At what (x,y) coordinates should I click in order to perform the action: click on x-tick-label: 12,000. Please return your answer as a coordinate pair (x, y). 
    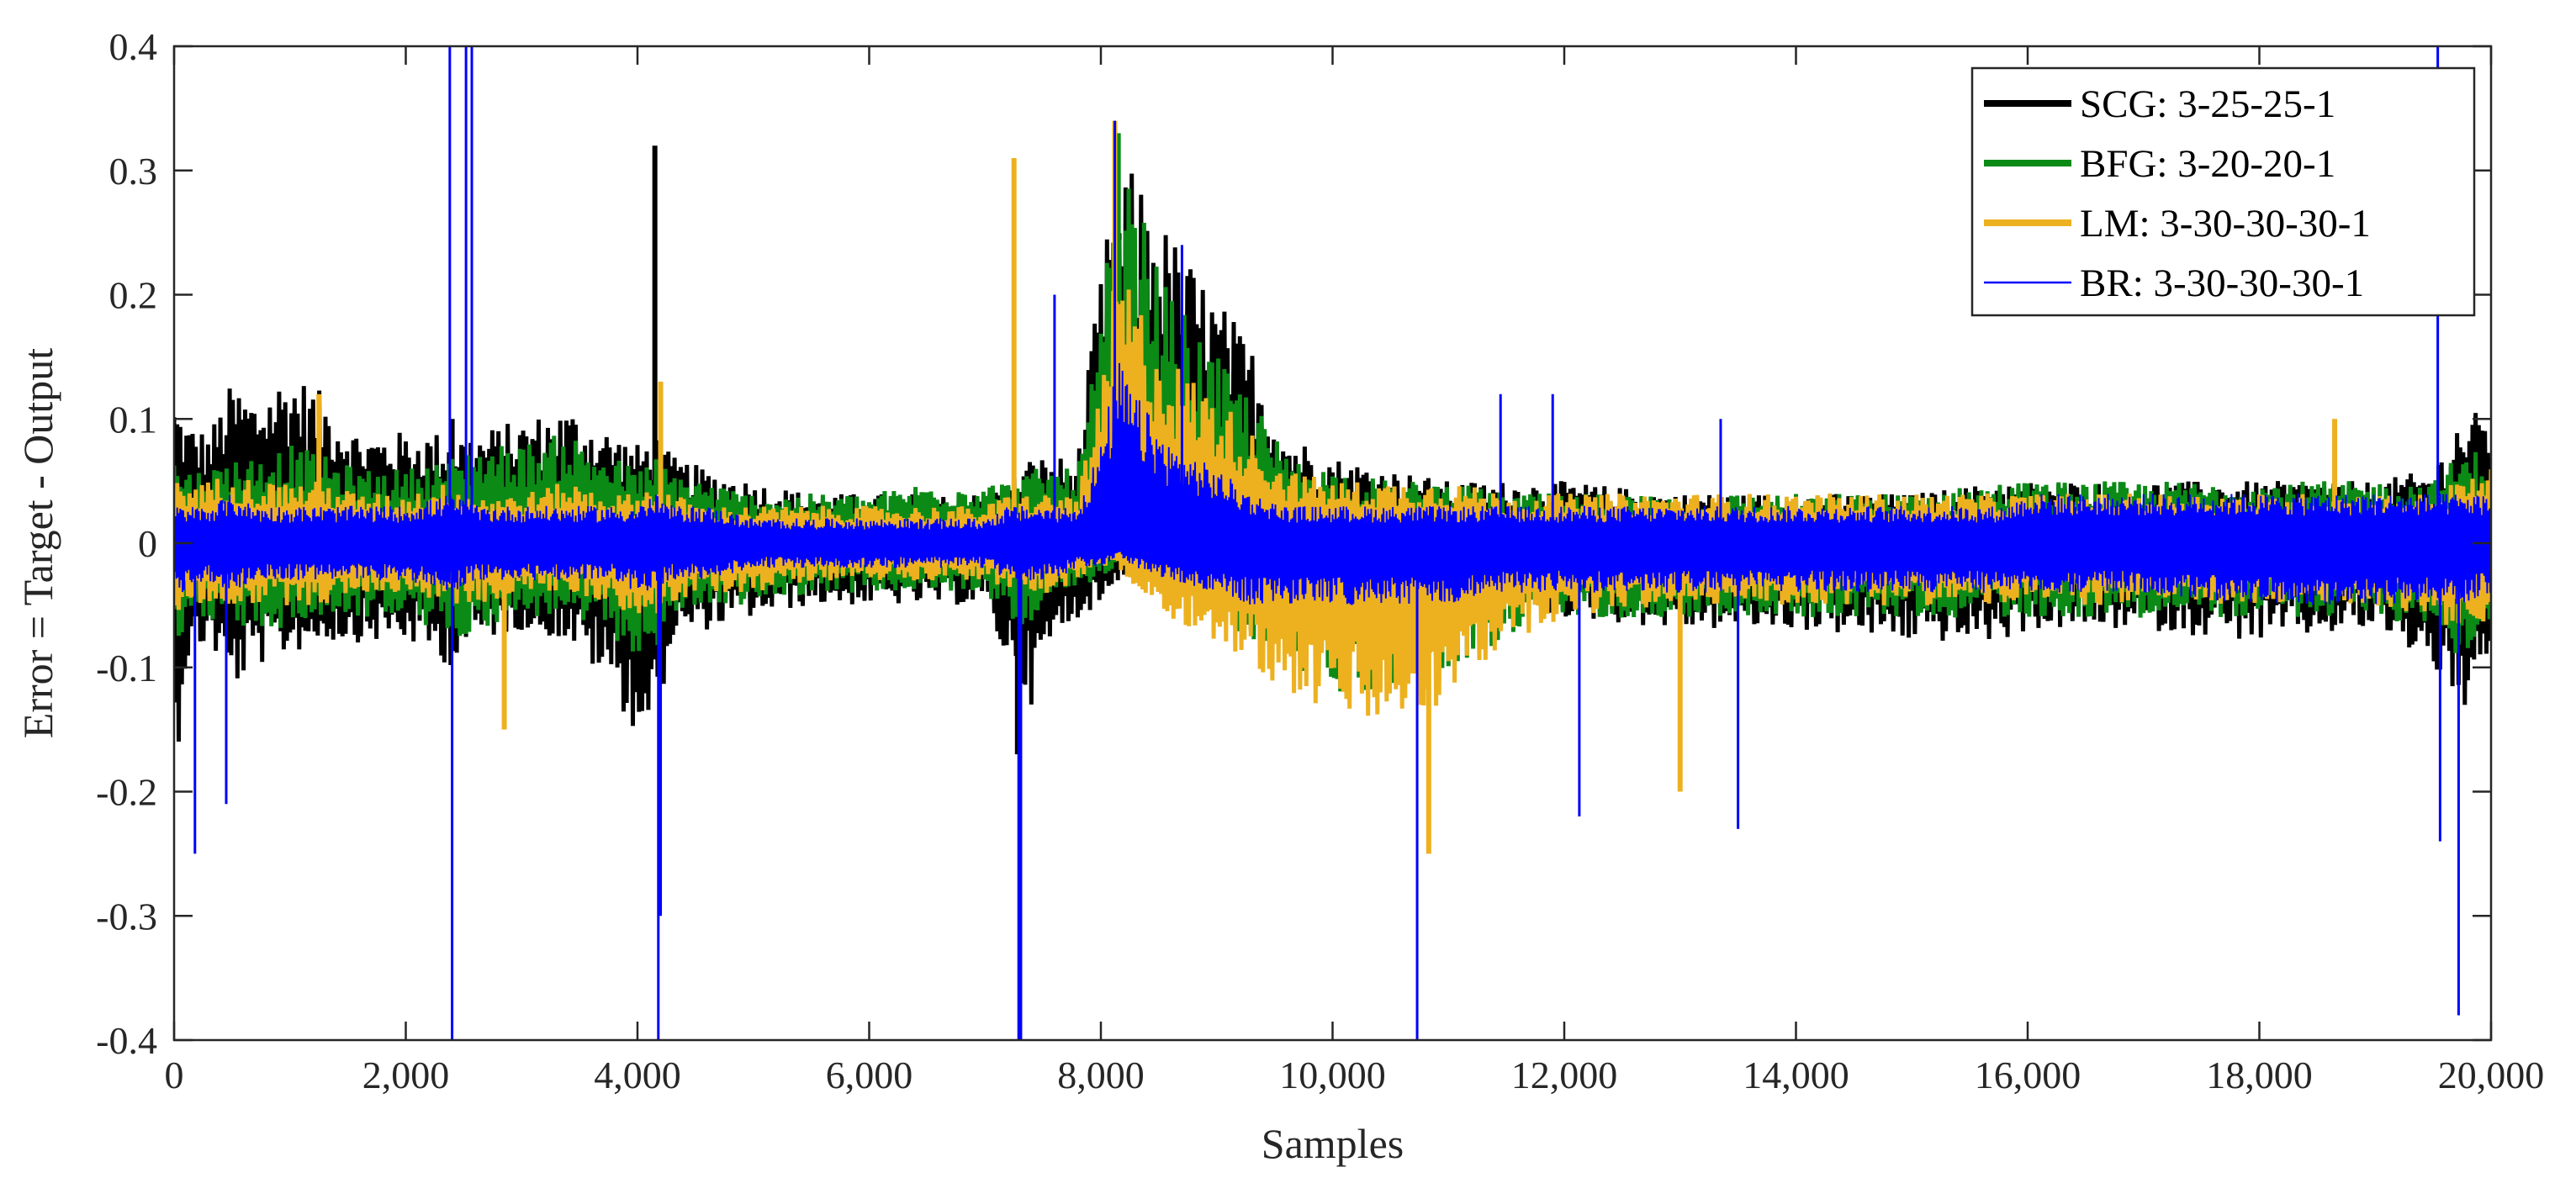
    Looking at the image, I should click on (1564, 1075).